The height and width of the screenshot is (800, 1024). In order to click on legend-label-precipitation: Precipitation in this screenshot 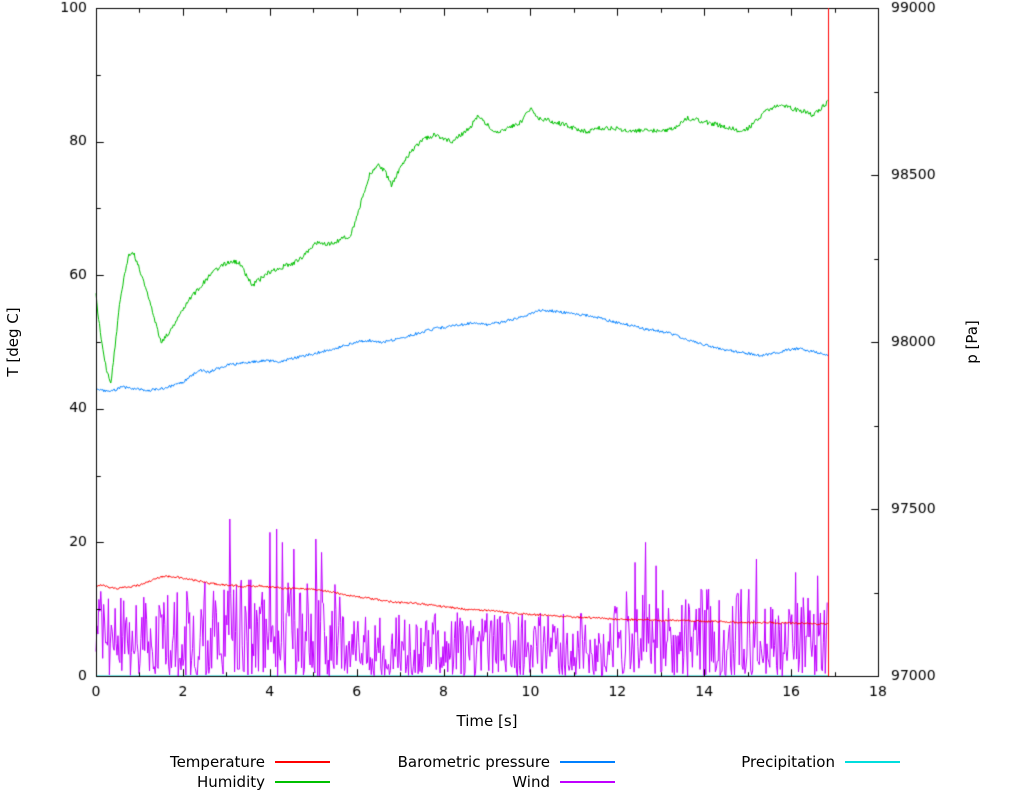, I will do `click(788, 762)`.